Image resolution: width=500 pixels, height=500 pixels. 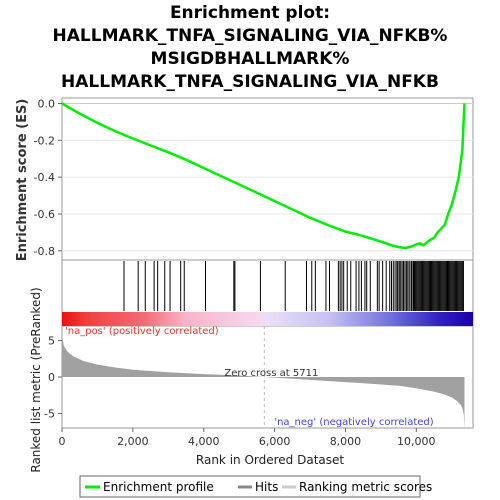 What do you see at coordinates (270, 460) in the screenshot?
I see `x-axis-label: Rank in Ordered Dataset` at bounding box center [270, 460].